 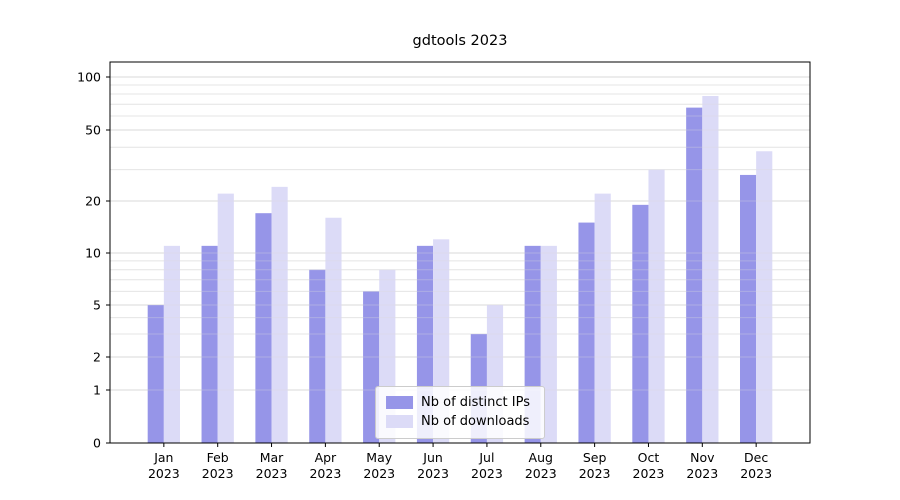 I want to click on legend-label-distinct-ips: Nb of distinct IPs, so click(x=475, y=402).